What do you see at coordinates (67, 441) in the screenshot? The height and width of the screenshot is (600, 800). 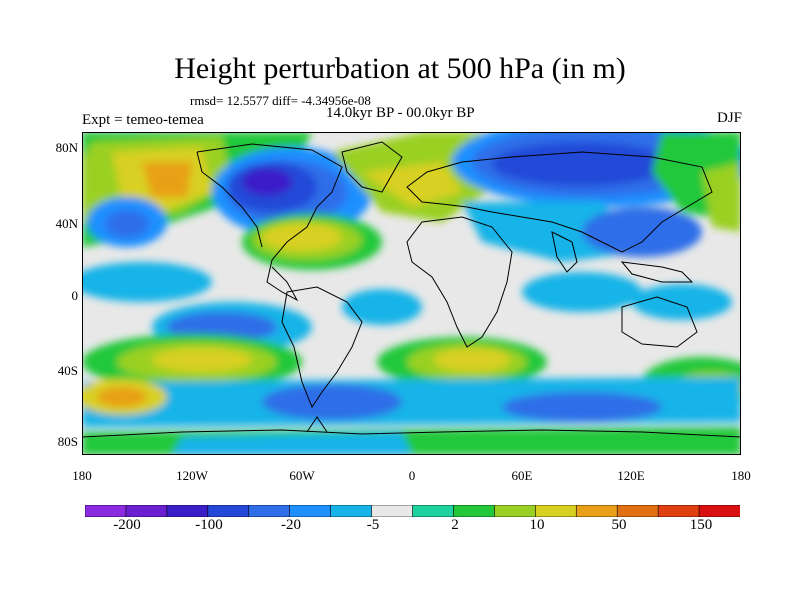 I see `lat-label-80s: 80S` at bounding box center [67, 441].